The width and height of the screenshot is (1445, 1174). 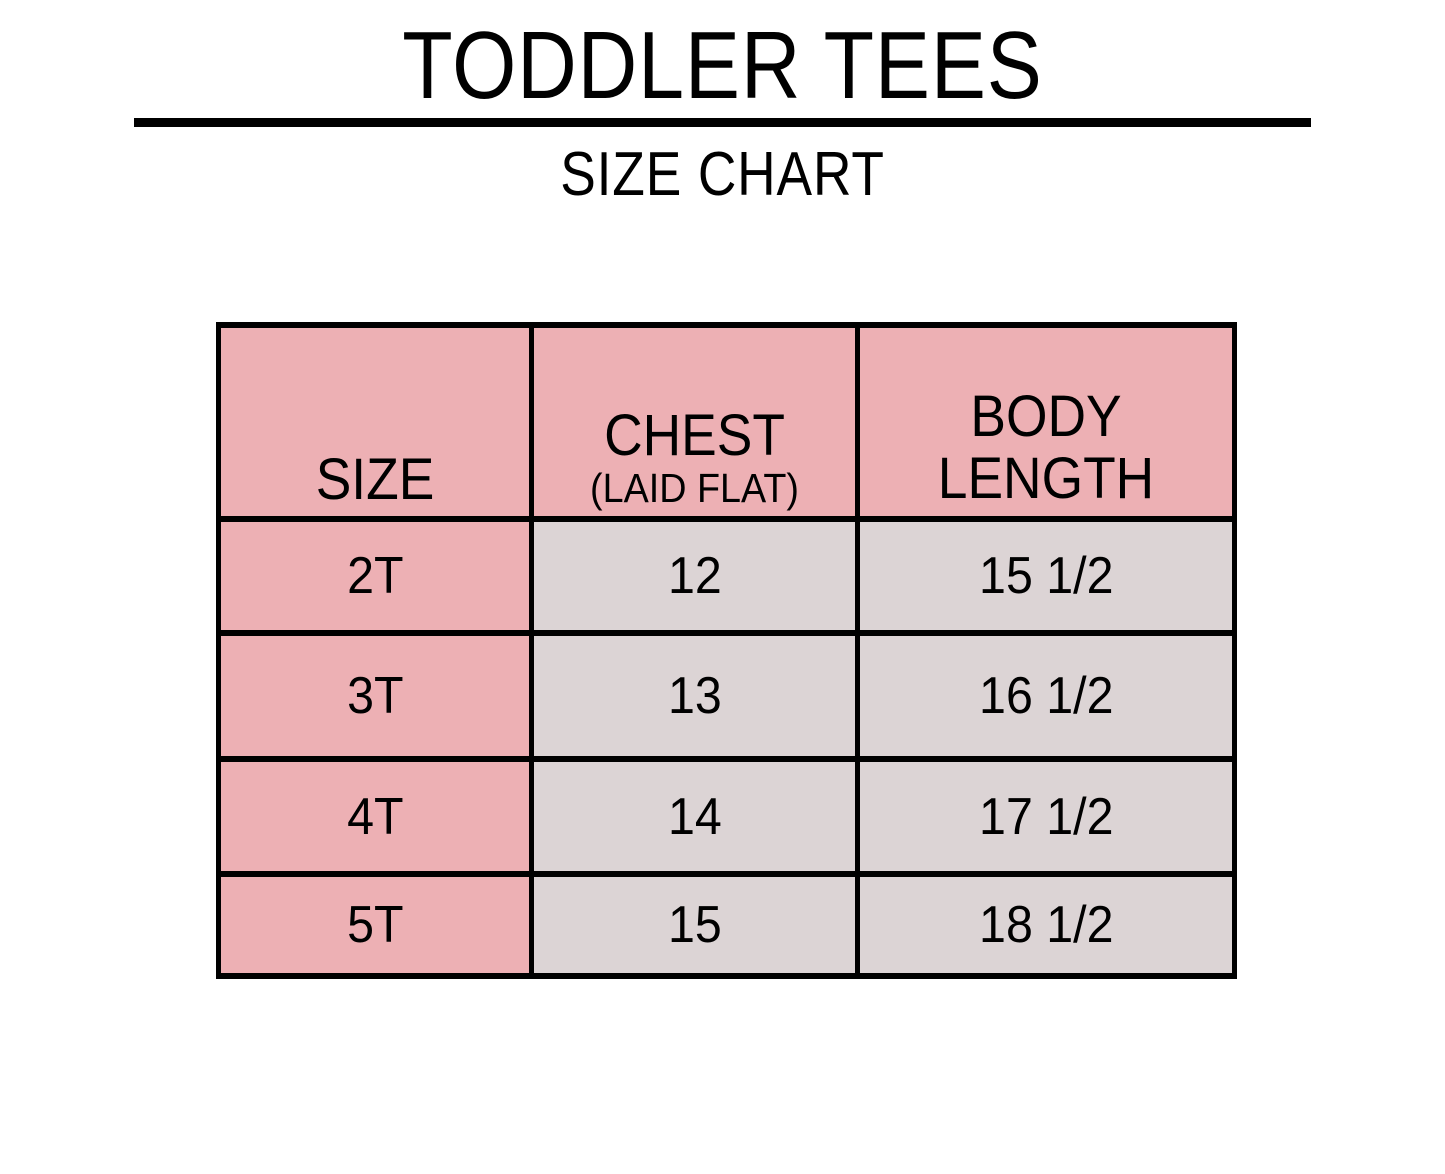 I want to click on table-row: 2T 12 15 1/2, so click(x=726, y=579).